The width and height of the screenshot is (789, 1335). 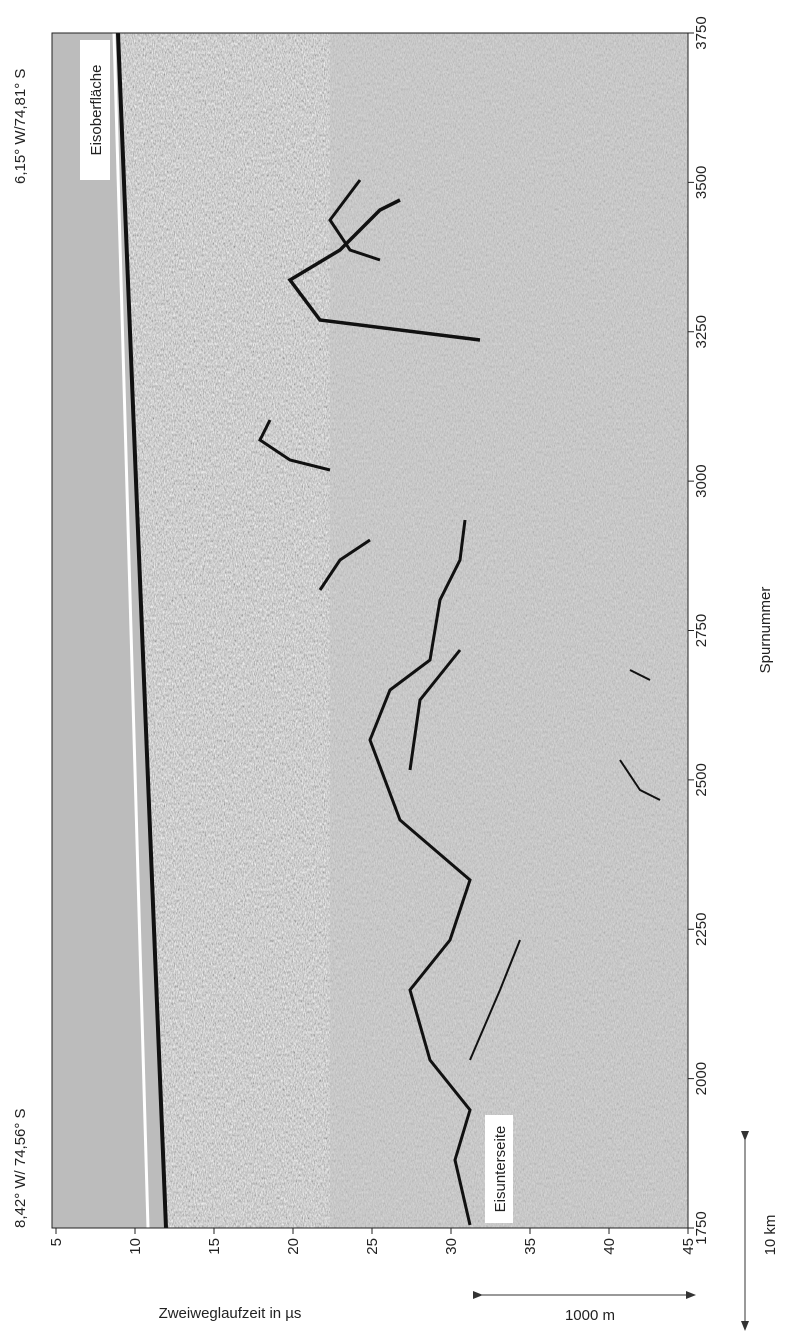 I want to click on annotation: Eisoberfläche, so click(x=96, y=110).